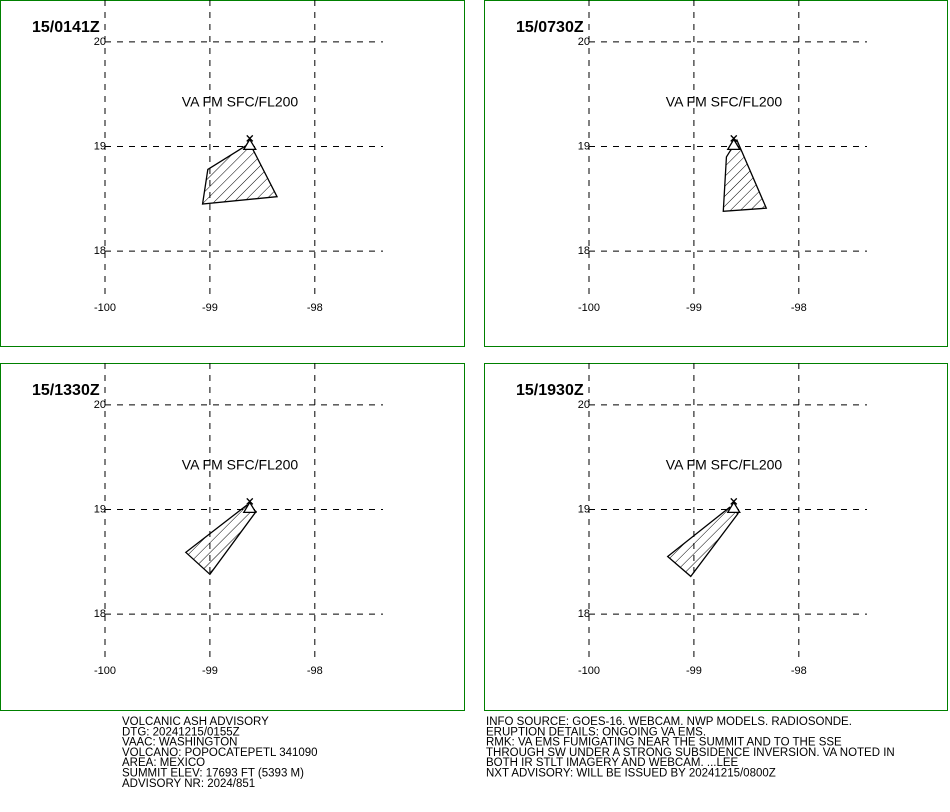 Image resolution: width=950 pixels, height=812 pixels. I want to click on advisory-line: SUMMIT ELEV: 17693 FT (5393 M), so click(213, 774).